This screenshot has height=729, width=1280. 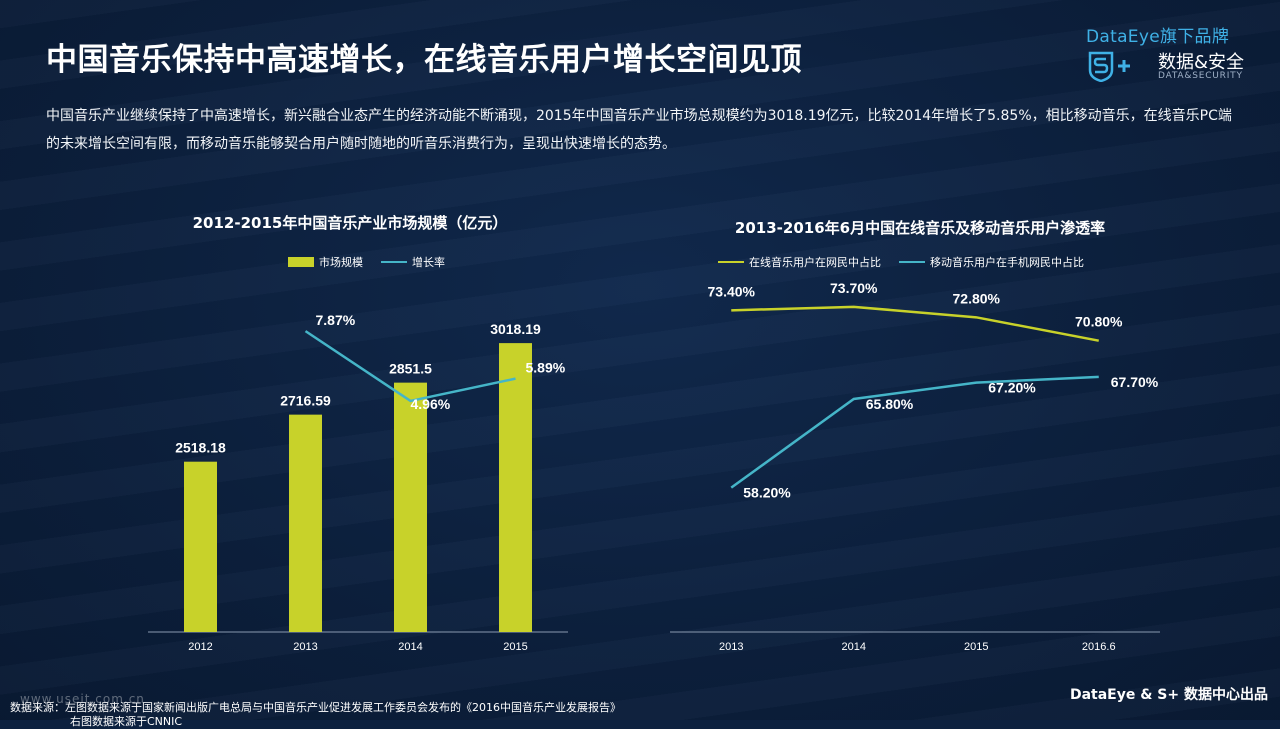 I want to click on online-label-2016.6: 70.80%, so click(x=1099, y=322).